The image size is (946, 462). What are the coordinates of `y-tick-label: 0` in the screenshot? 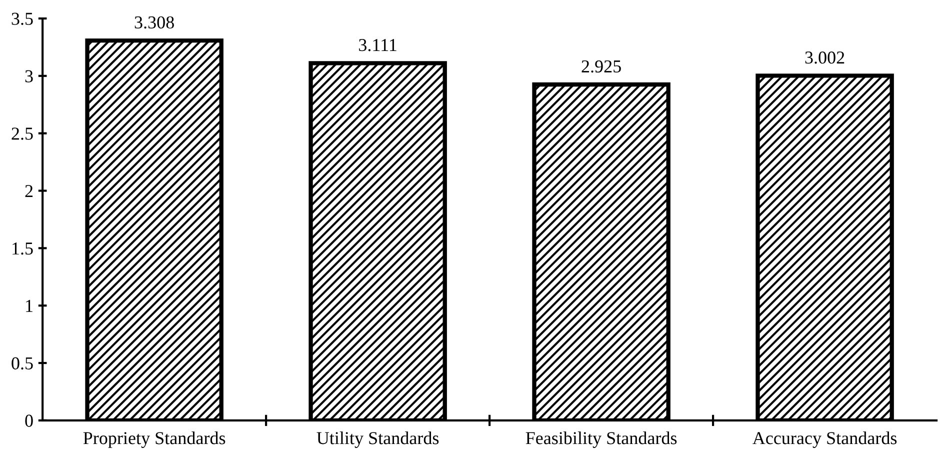 It's located at (29, 420).